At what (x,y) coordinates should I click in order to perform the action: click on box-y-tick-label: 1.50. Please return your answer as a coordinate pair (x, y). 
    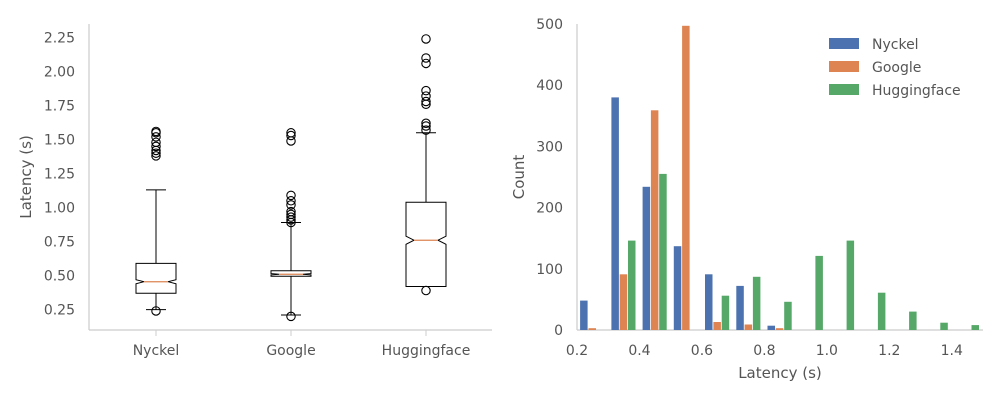
    Looking at the image, I should click on (59, 141).